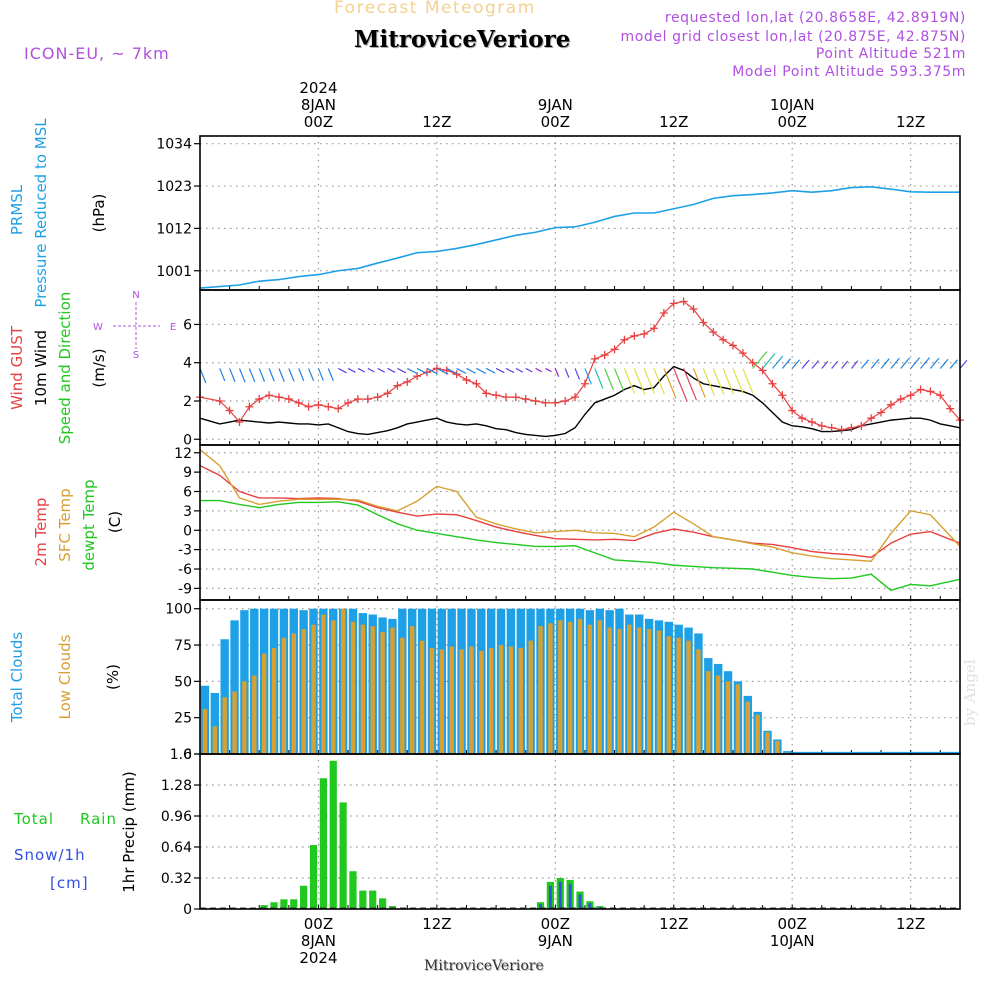  What do you see at coordinates (98, 327) in the screenshot?
I see `compass-w: W` at bounding box center [98, 327].